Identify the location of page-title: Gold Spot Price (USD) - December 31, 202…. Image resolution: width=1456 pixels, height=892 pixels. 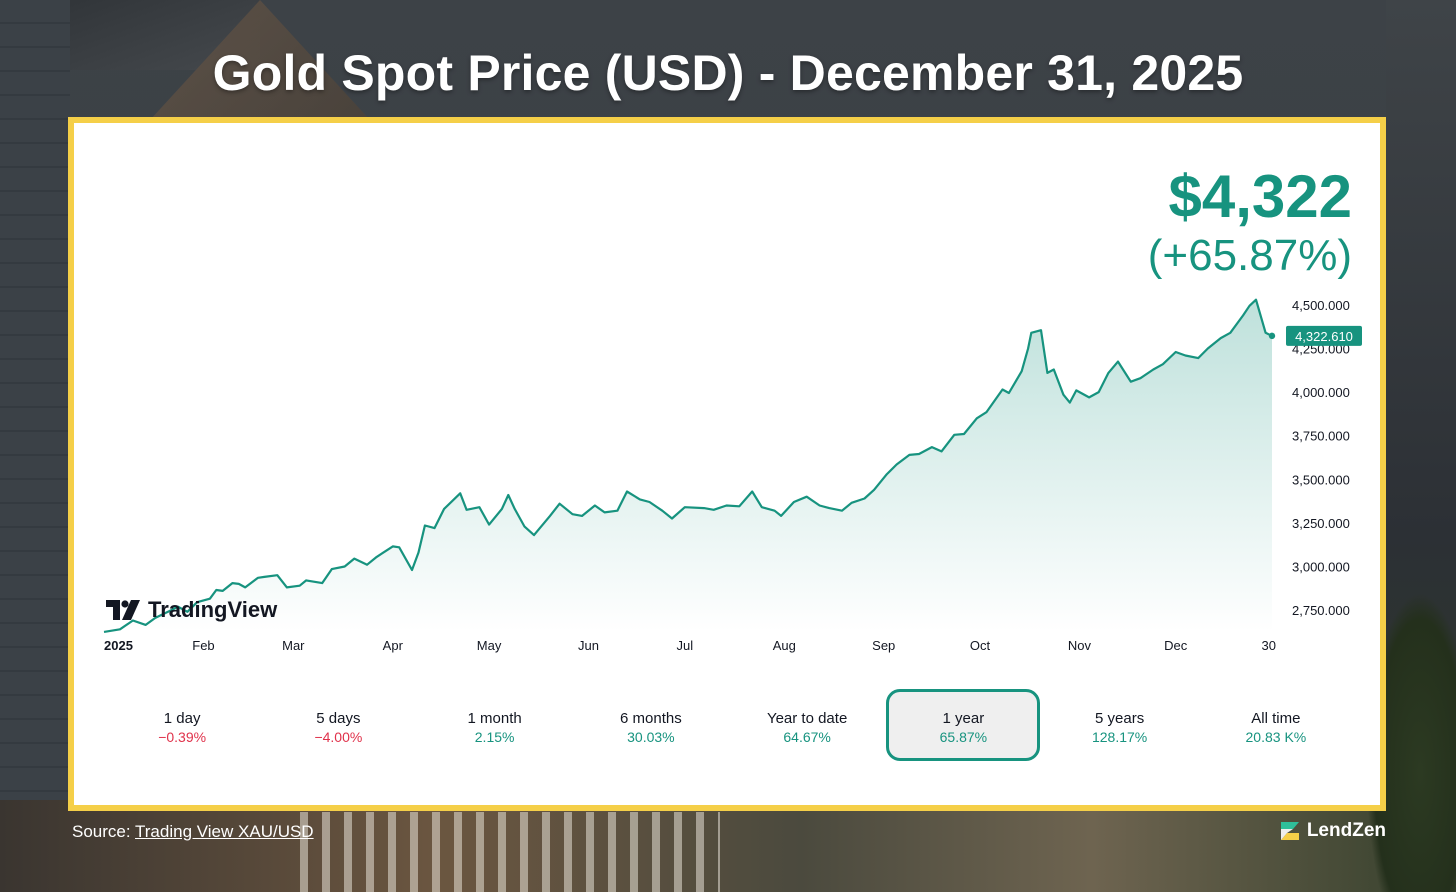
(728, 73).